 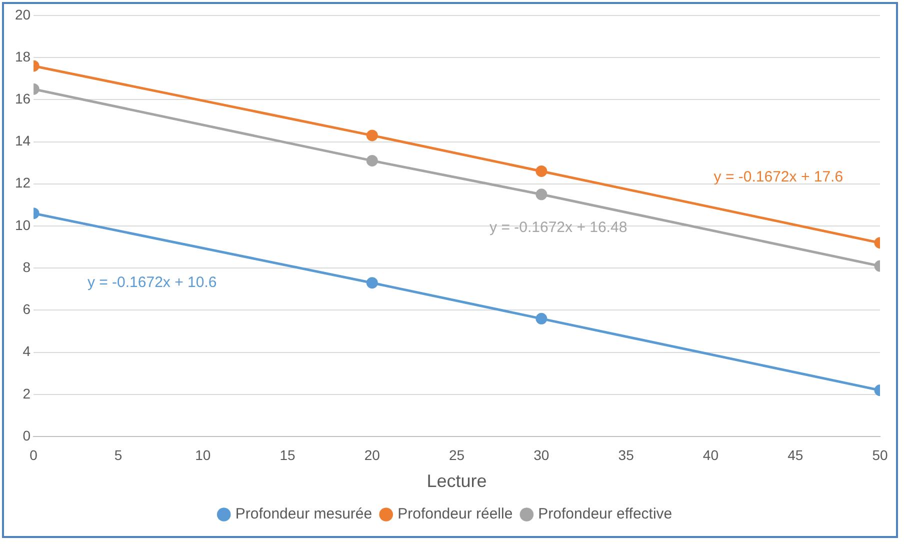 I want to click on legend-label: Profondeur effective, so click(x=605, y=514).